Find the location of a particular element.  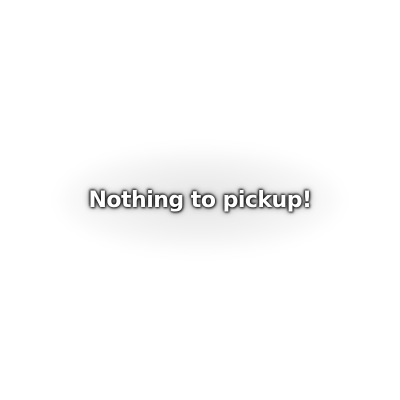

pickup-toast-message: Nothing to pickup! is located at coordinates (200, 200).